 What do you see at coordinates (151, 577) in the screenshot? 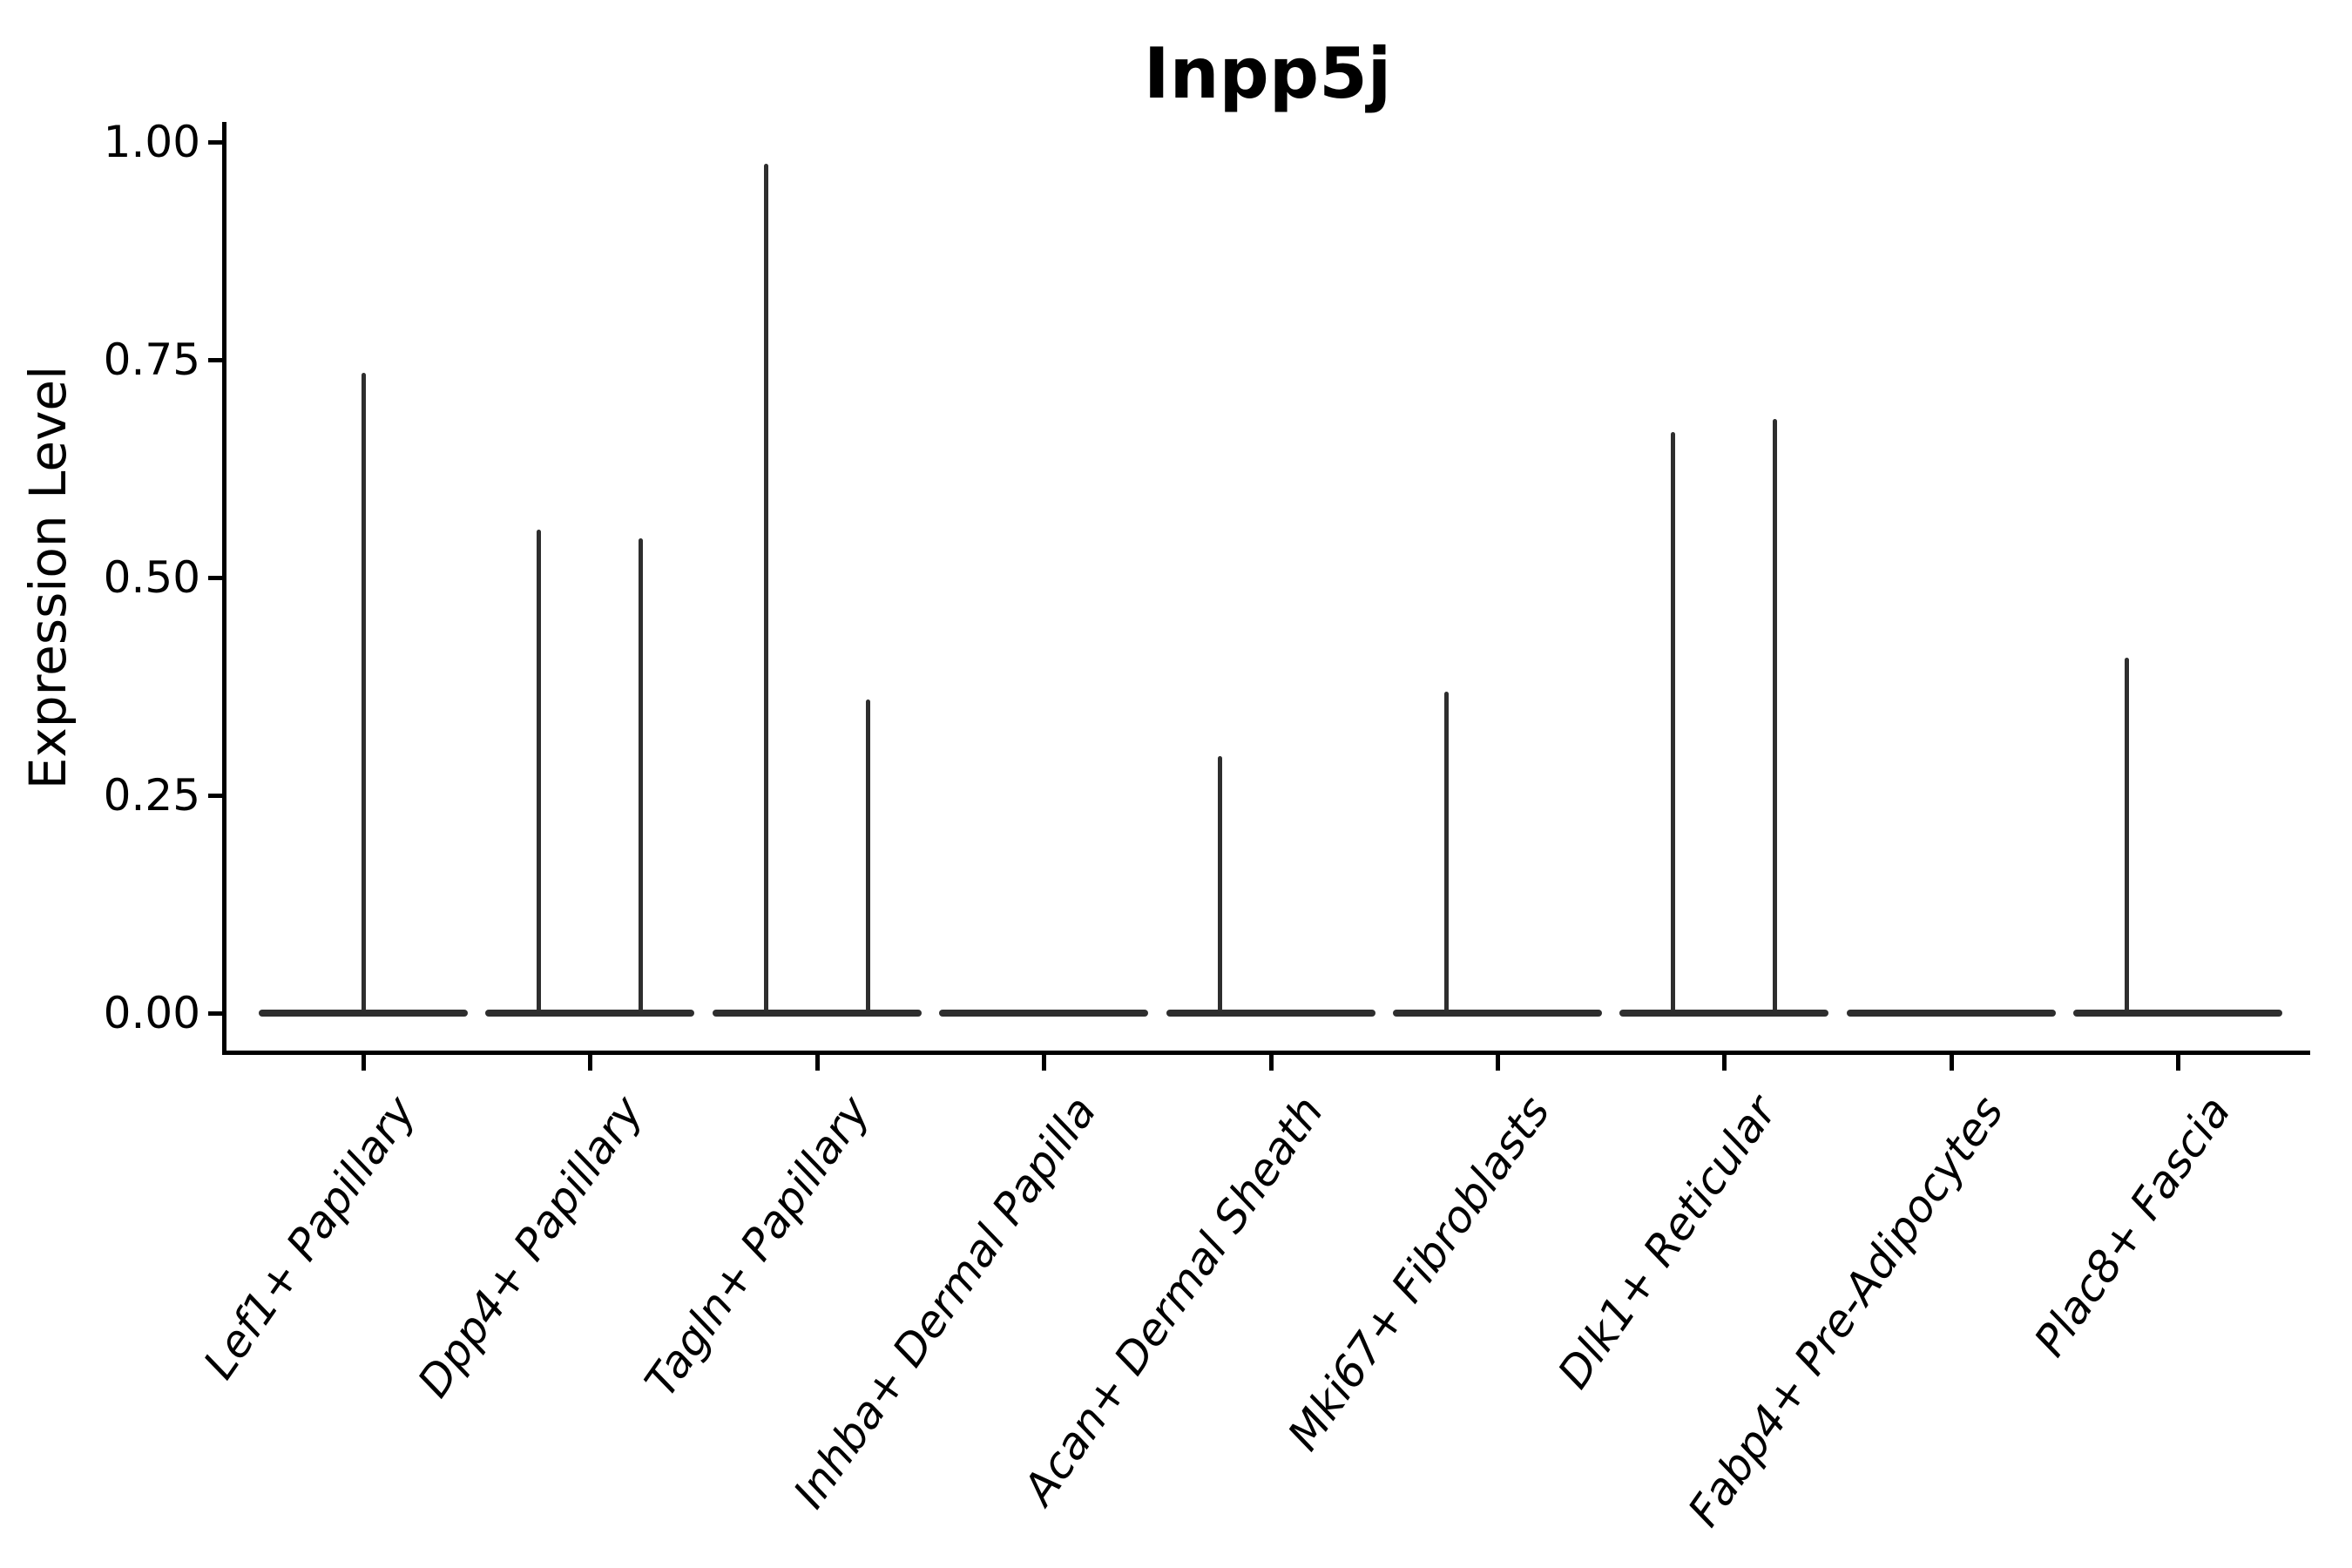
I see `y-axis-tick-label: 0.50` at bounding box center [151, 577].